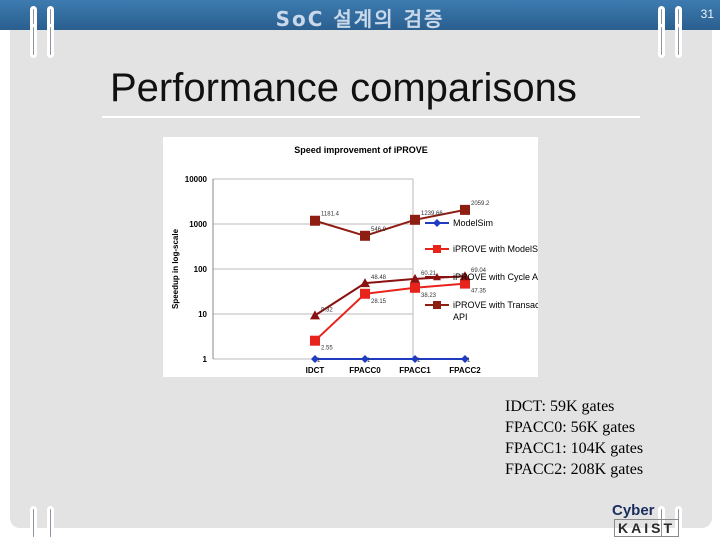 This screenshot has width=720, height=540. Describe the element at coordinates (361, 150) in the screenshot. I see `chart-title: Speed improvement of iPROVE` at that location.